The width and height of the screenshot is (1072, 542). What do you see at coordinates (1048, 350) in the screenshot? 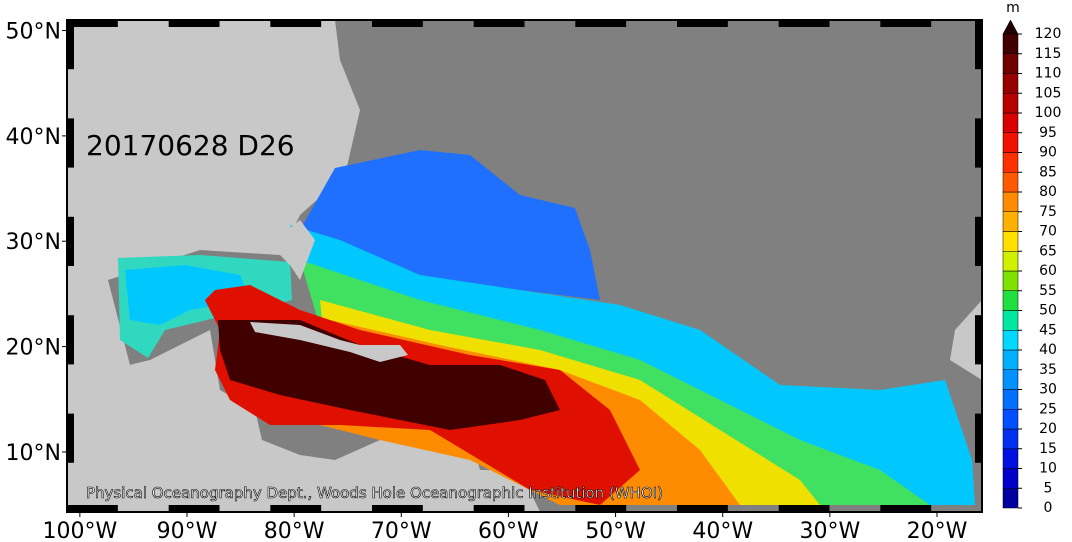
I see `colorbar-tick-label: 40` at bounding box center [1048, 350].